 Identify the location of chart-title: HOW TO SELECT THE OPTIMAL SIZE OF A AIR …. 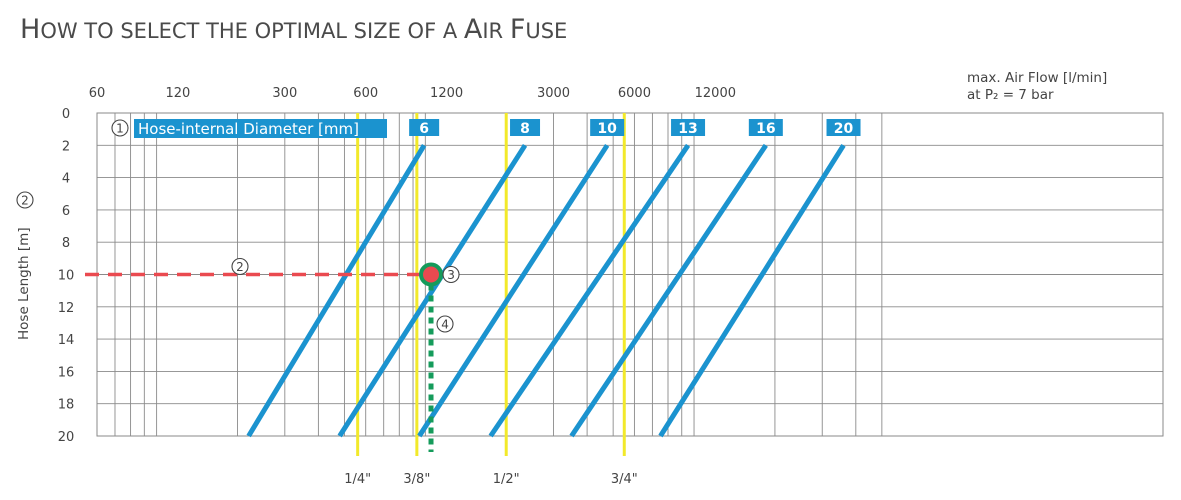
(293, 29).